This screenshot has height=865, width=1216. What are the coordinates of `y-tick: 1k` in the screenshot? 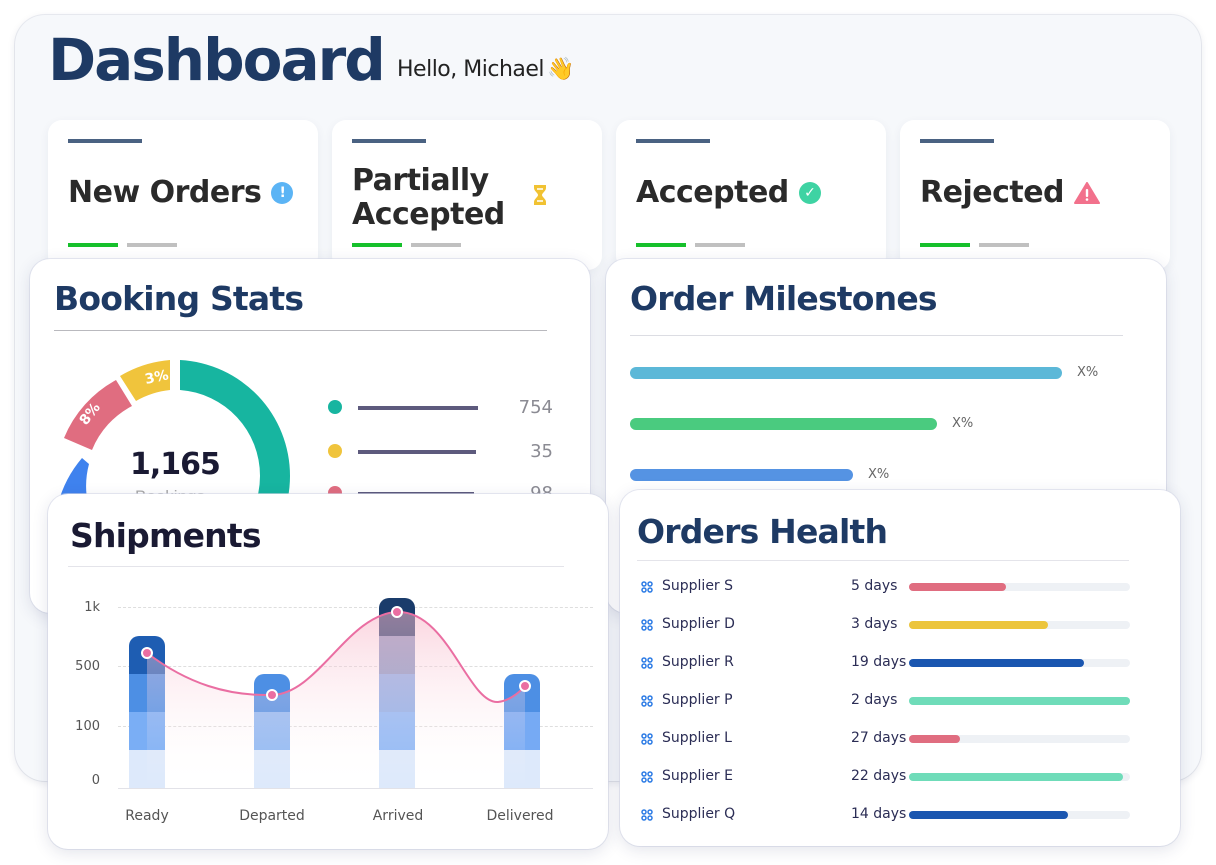 It's located at (92, 607).